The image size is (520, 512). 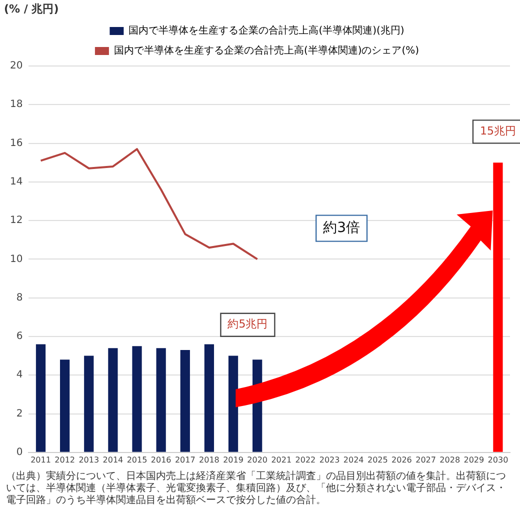 I want to click on x-tick-label: 2024, so click(x=353, y=459).